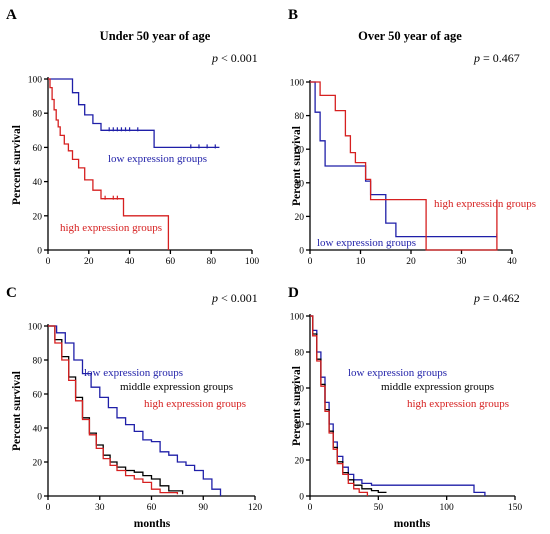  I want to click on panel-c-xlabel: months, so click(152, 524).